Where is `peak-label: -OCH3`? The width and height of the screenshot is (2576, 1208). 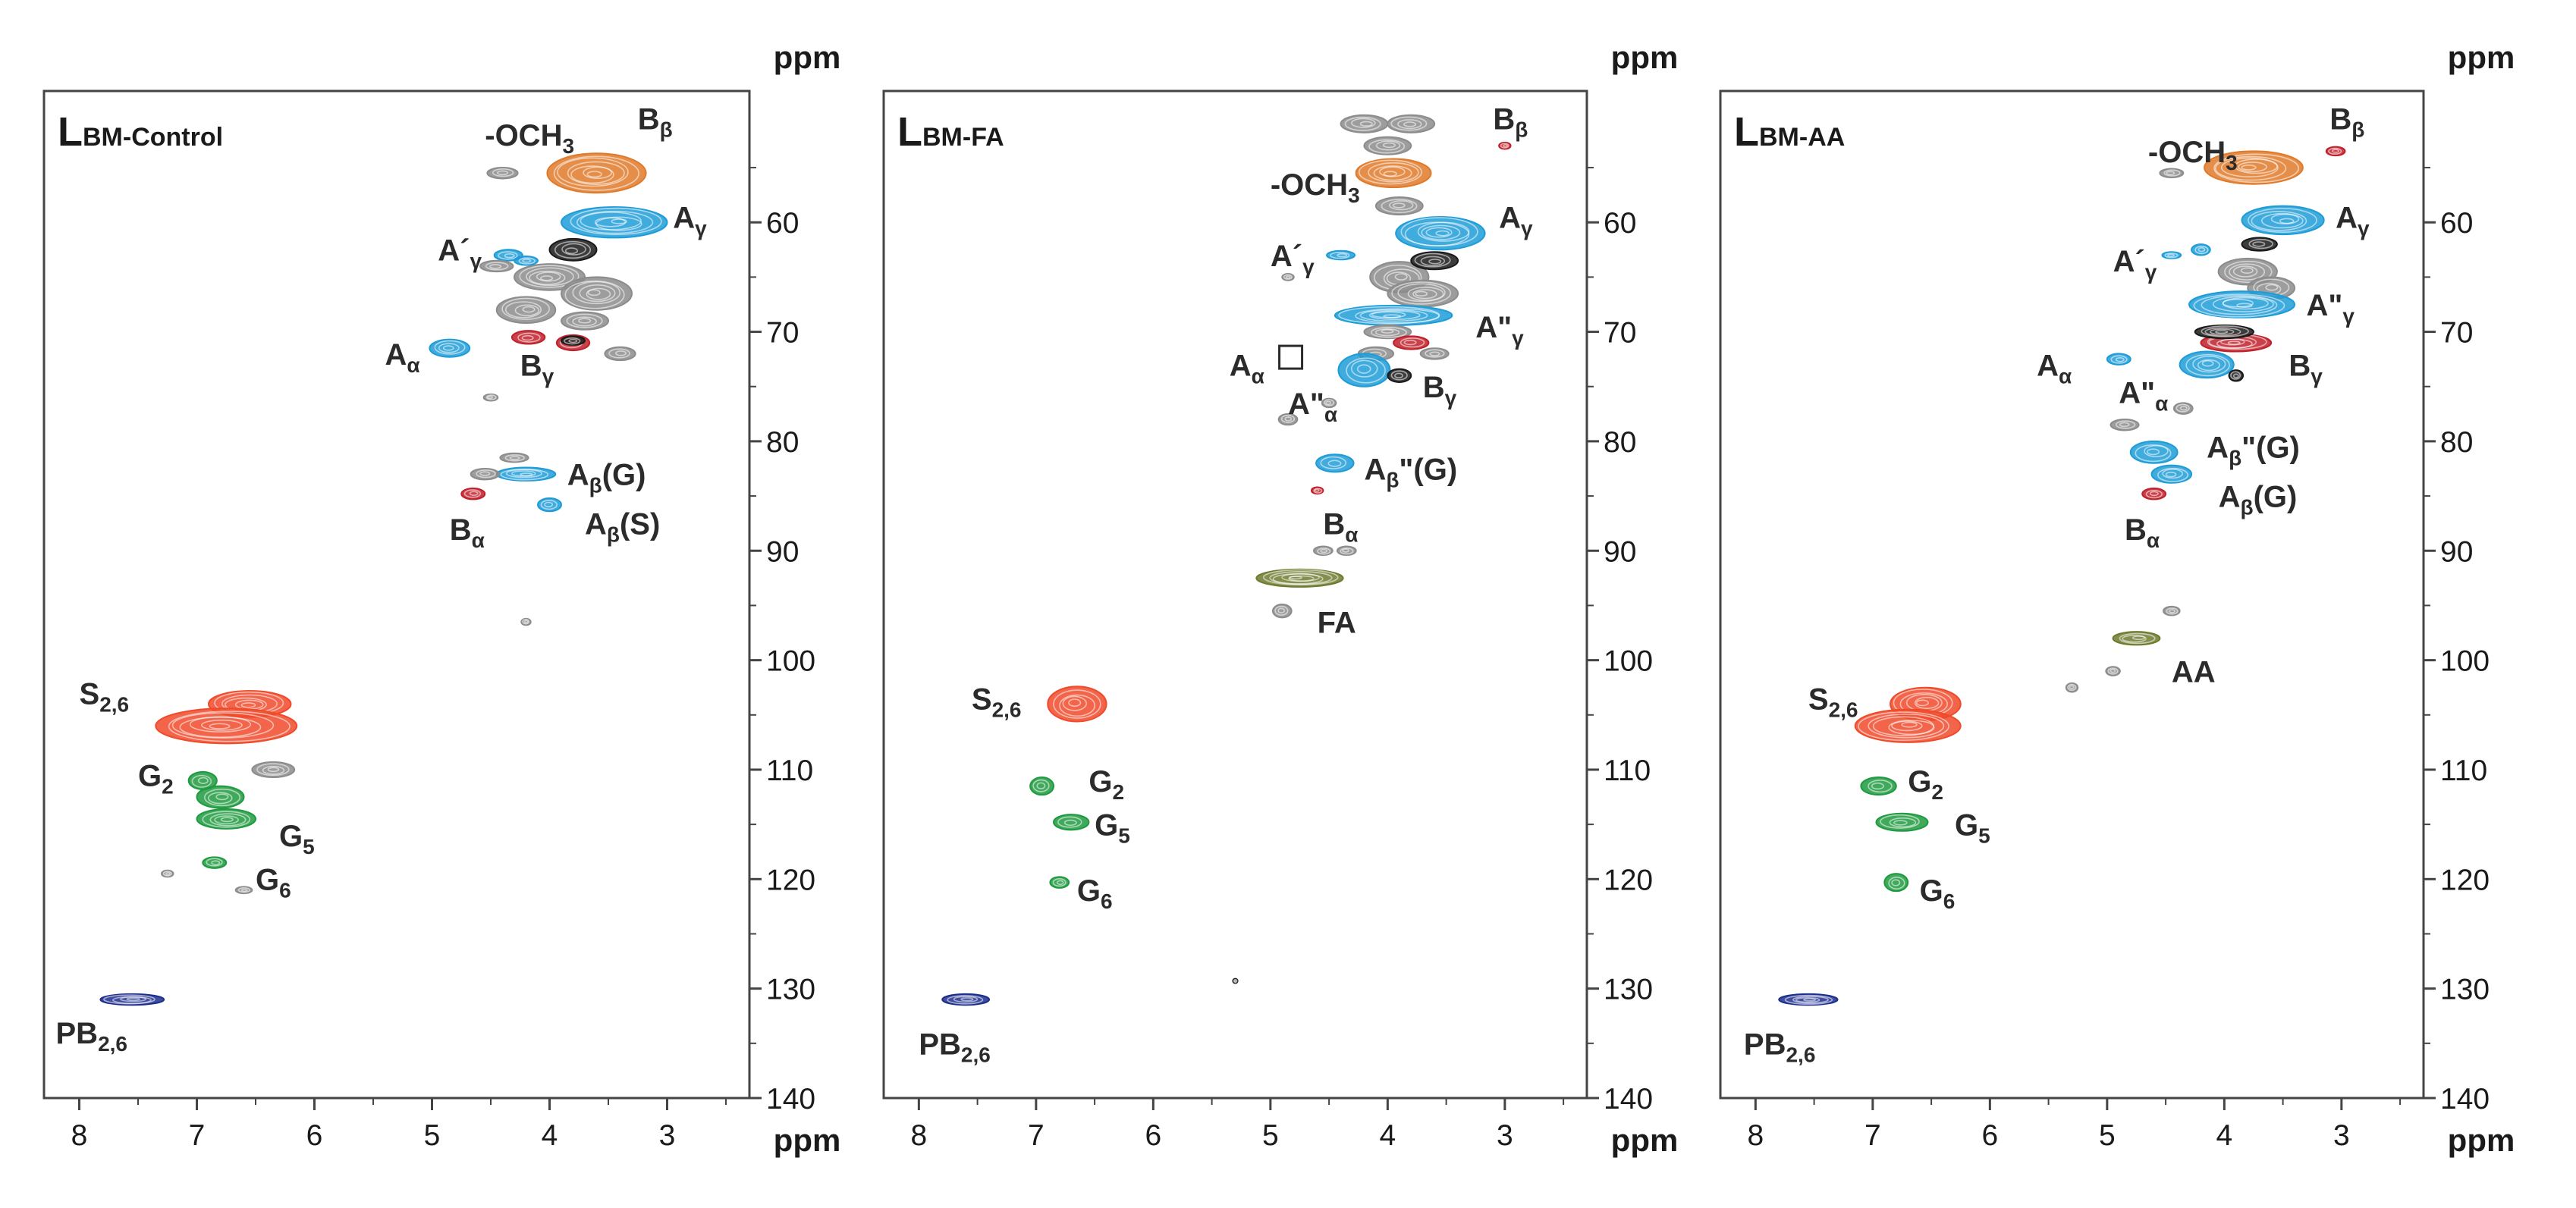 peak-label: -OCH3 is located at coordinates (1315, 188).